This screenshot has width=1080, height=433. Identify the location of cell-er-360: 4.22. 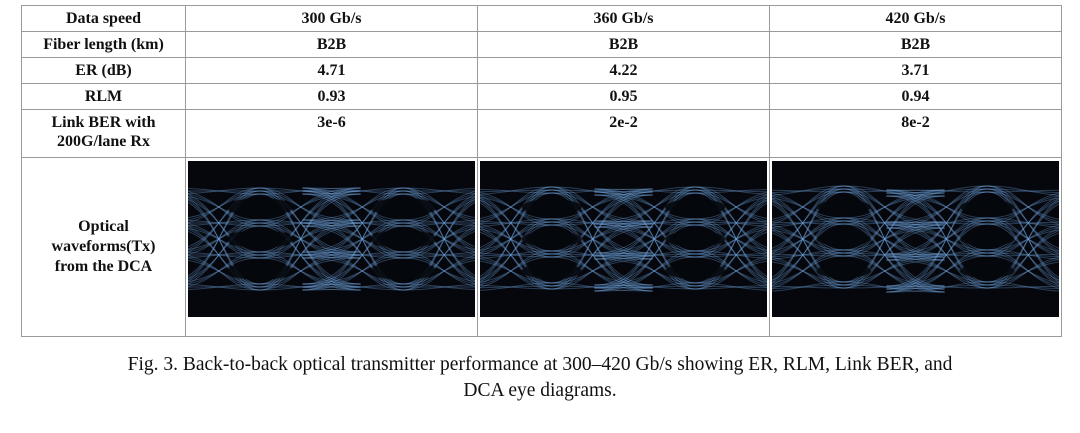
(623, 70).